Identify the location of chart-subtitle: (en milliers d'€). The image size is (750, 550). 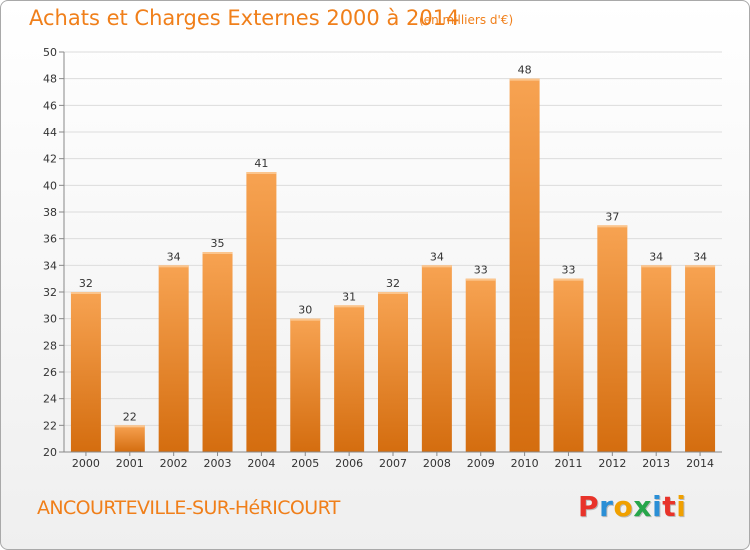
(466, 20).